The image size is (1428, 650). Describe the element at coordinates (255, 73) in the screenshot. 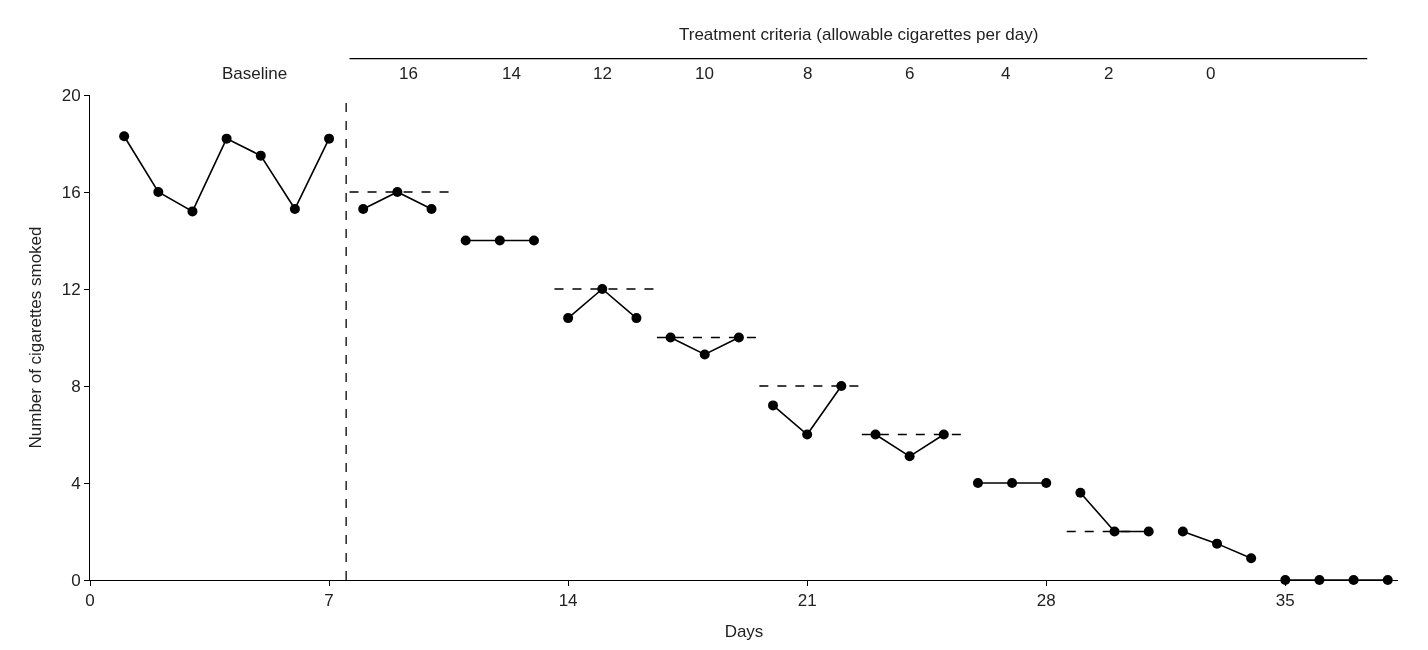

I see `text: Baseline` at that location.